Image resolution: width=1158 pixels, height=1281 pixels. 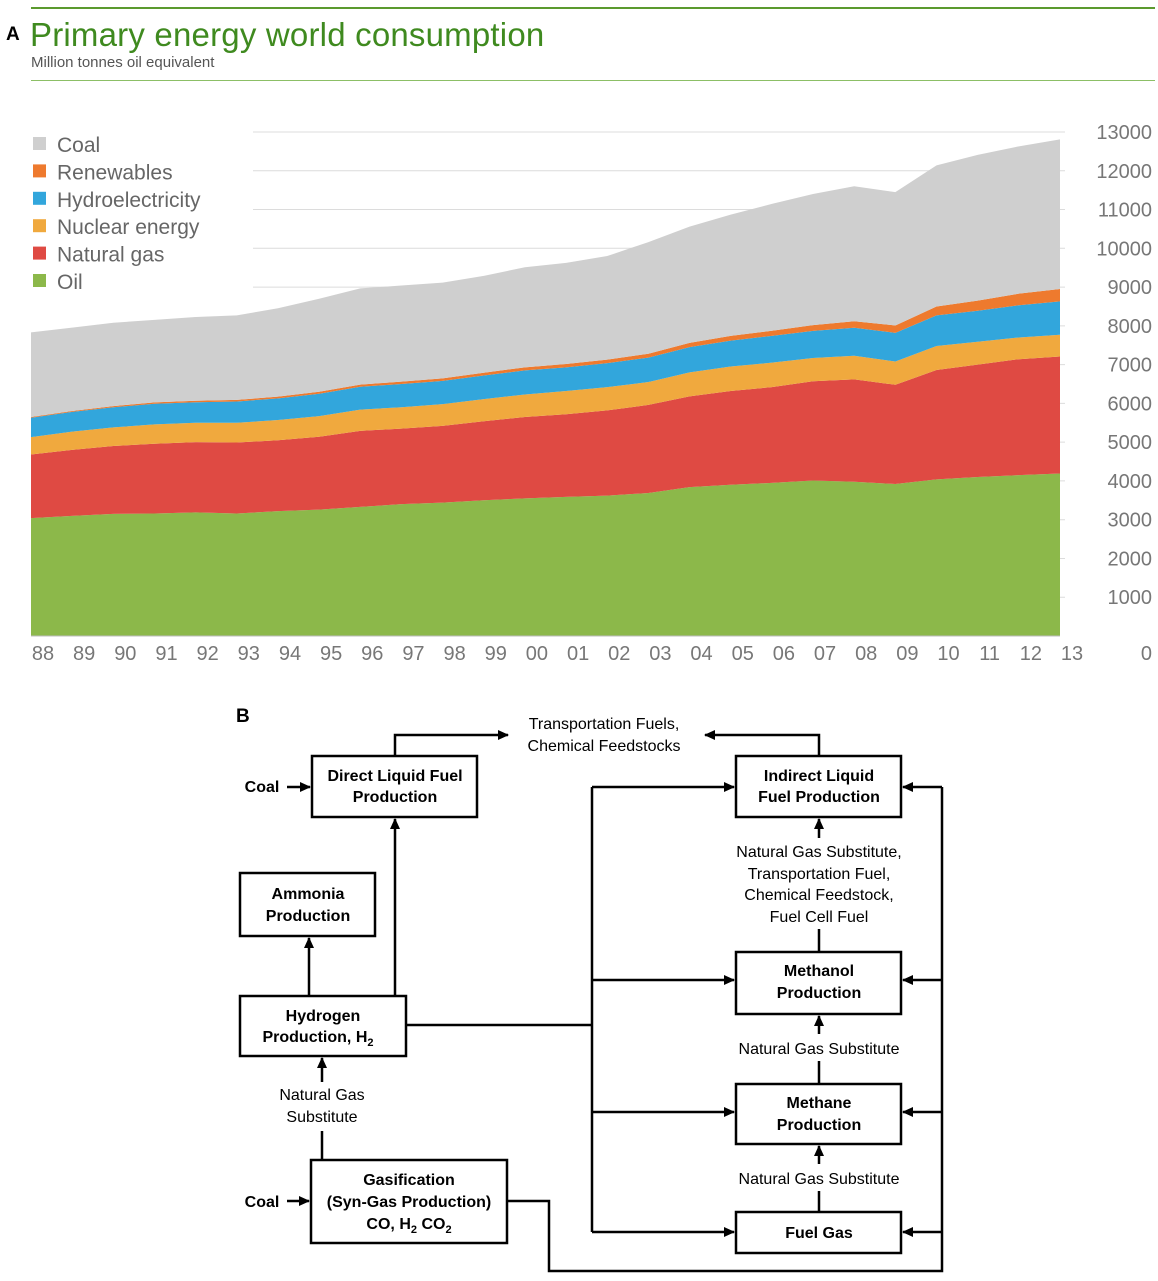 I want to click on y-tick-1000: 1000, so click(x=1130, y=598).